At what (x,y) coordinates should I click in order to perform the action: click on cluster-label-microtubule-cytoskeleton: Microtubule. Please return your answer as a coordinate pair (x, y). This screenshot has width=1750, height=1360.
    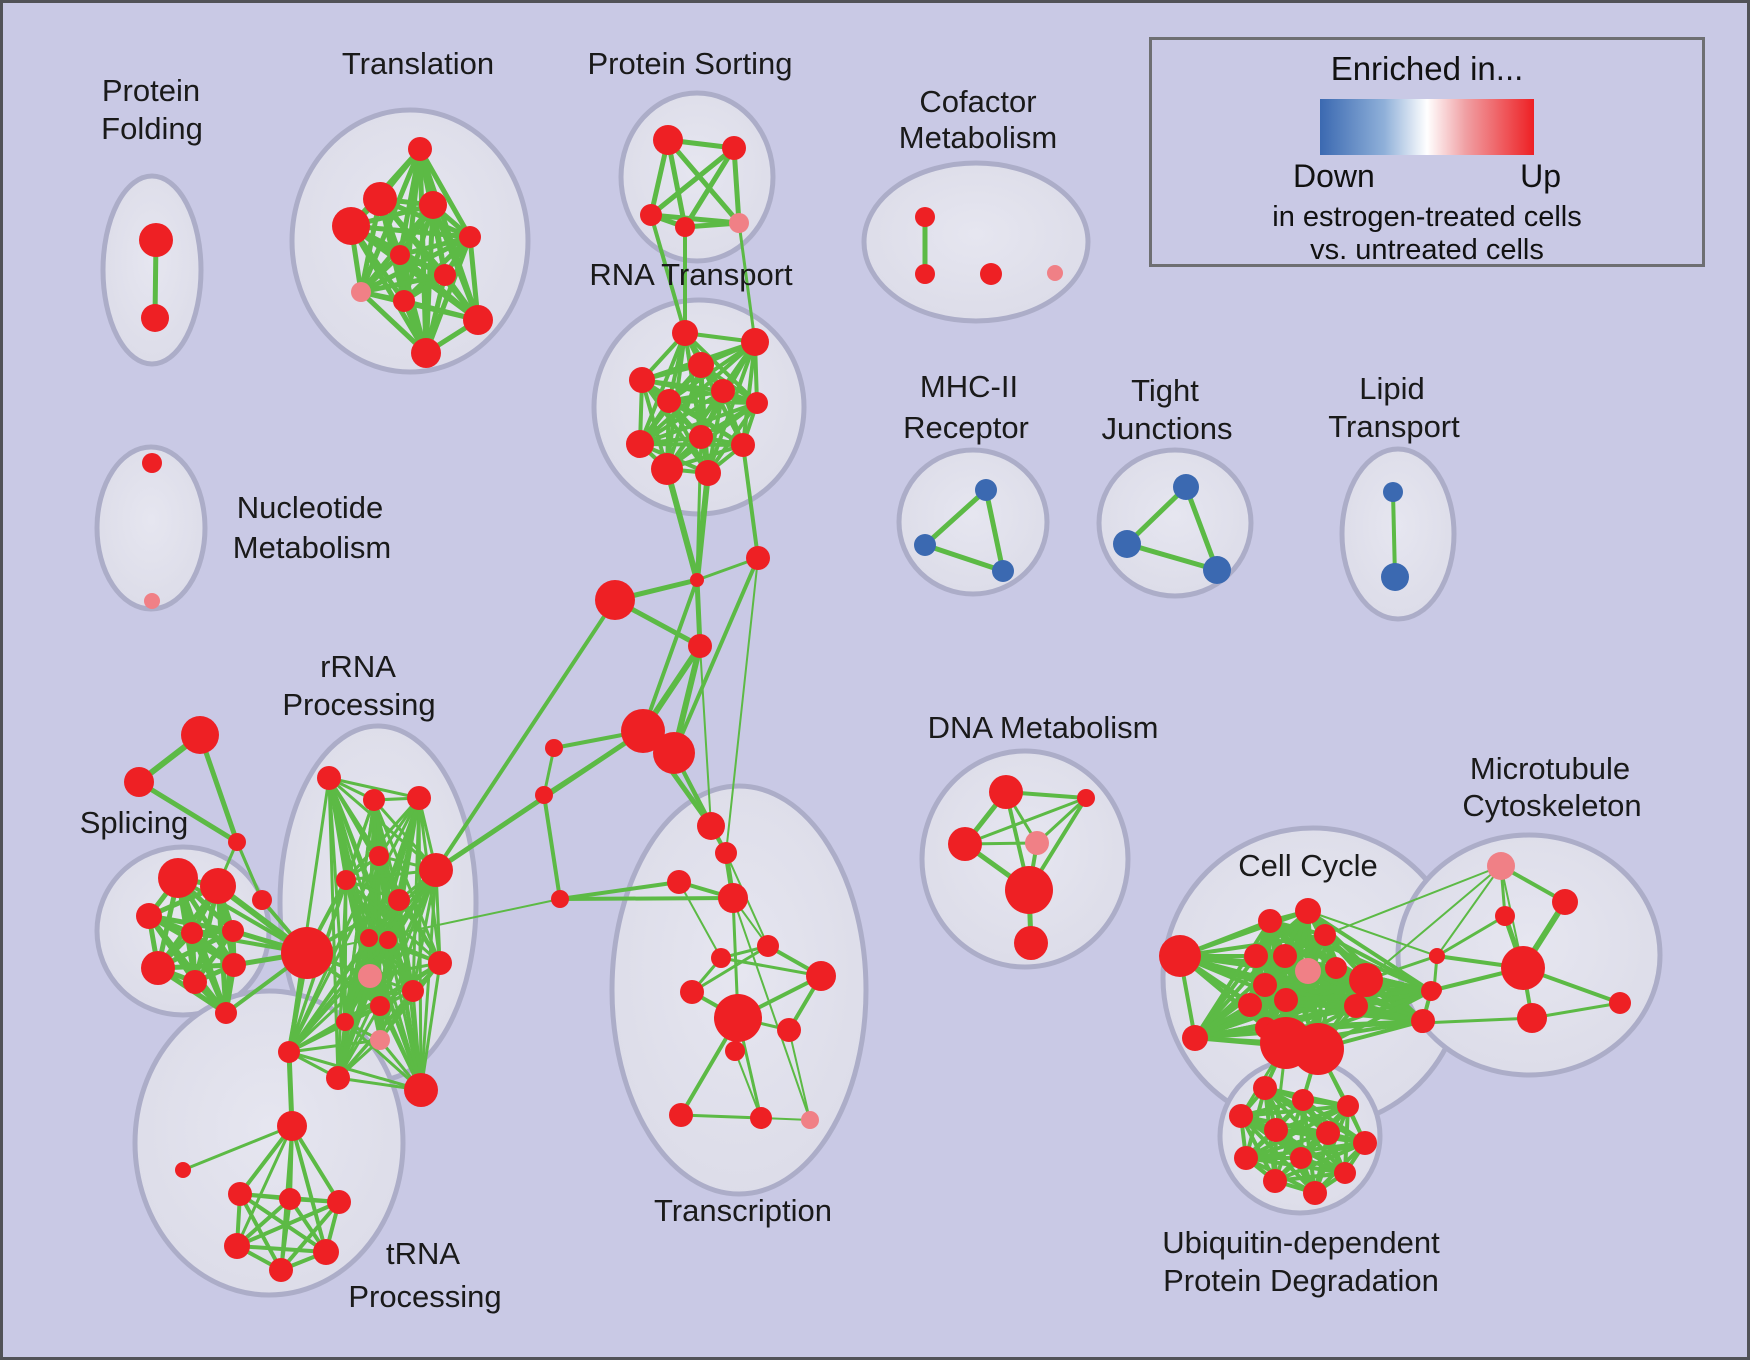
    Looking at the image, I should click on (1550, 768).